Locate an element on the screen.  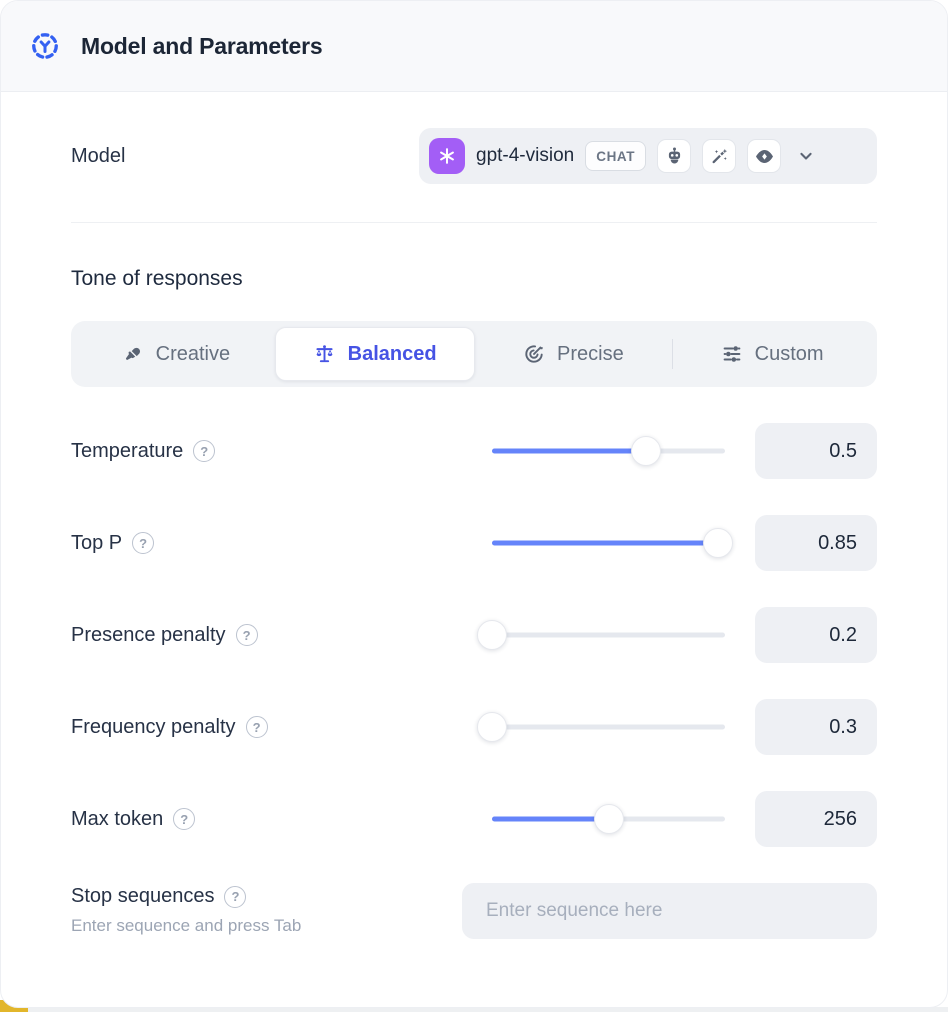
top-p-slider is located at coordinates (612, 543).